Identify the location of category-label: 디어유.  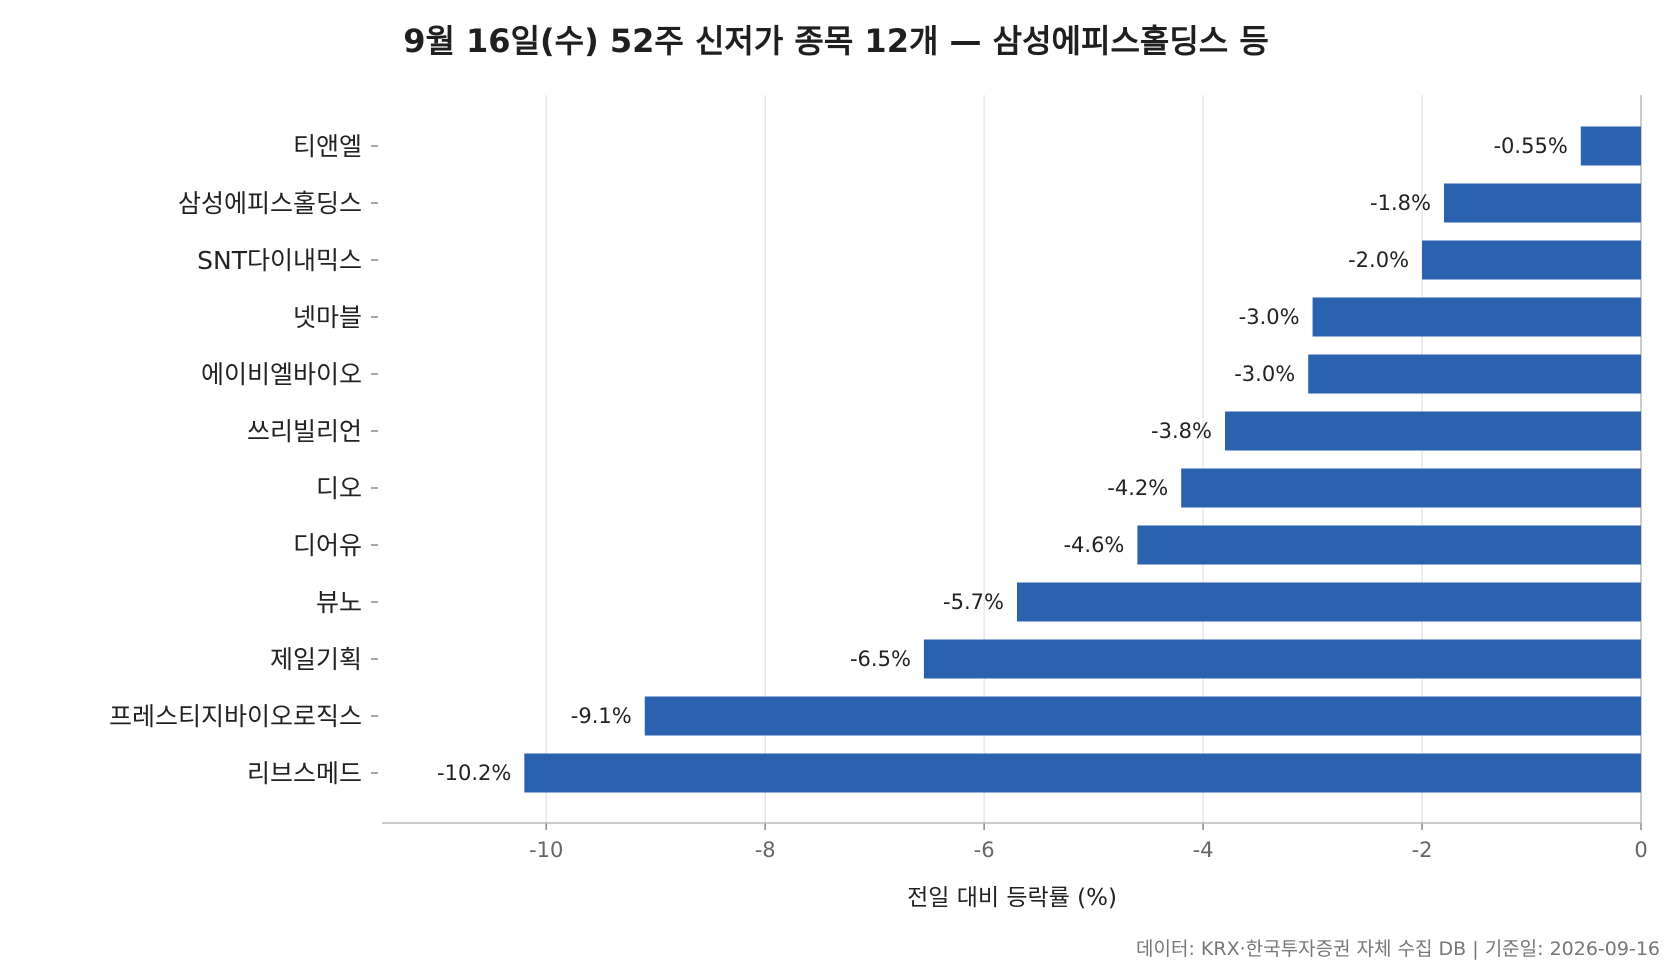
(327, 545).